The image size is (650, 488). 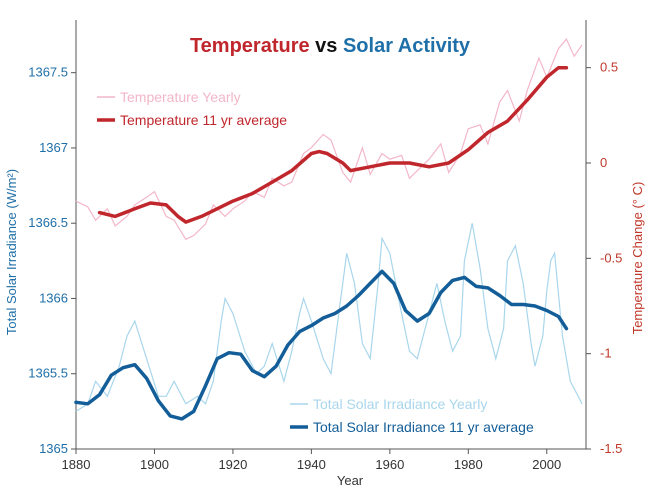 I want to click on x-tick-label: 1880, so click(x=76, y=464).